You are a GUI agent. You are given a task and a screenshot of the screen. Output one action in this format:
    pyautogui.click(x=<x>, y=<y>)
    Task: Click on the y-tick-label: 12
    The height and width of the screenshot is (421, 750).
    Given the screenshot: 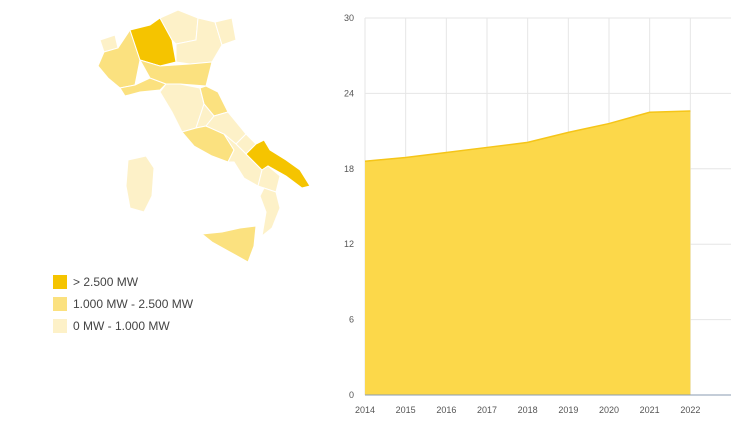 What is the action you would take?
    pyautogui.click(x=349, y=244)
    